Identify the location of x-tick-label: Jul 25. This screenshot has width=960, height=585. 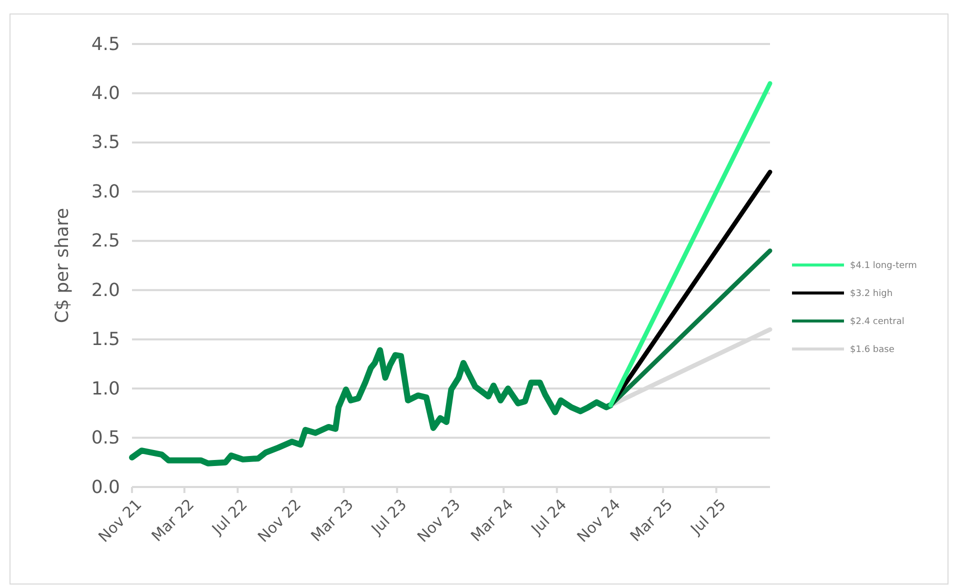
(708, 517).